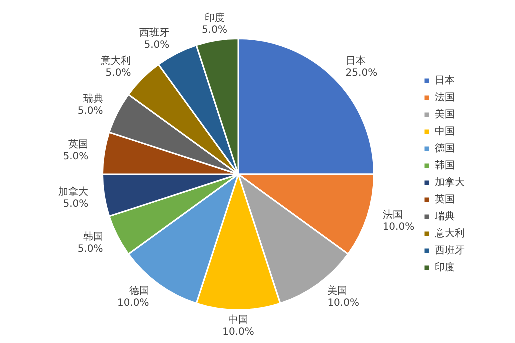 Image resolution: width=515 pixels, height=343 pixels. I want to click on slice-label: 英国, so click(78, 144).